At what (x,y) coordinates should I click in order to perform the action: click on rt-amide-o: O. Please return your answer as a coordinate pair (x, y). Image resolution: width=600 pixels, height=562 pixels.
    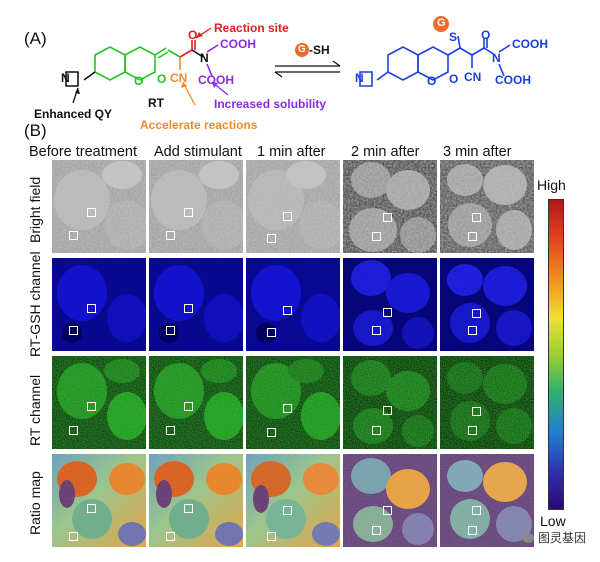
    Looking at the image, I should click on (193, 35).